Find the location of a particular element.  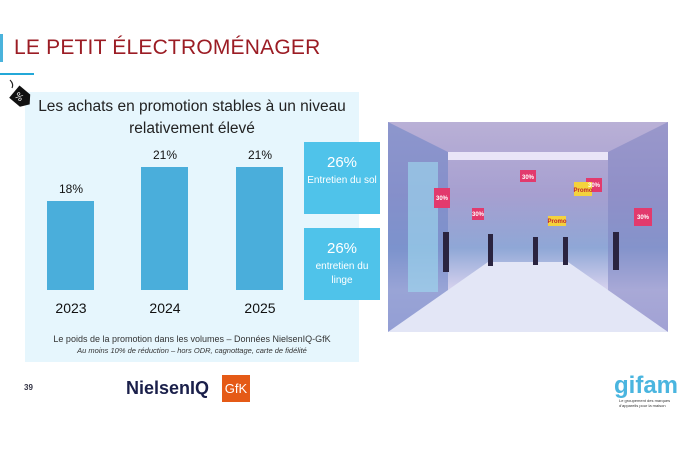

page-title: LE PETIT ÉLECTROMÉNAGER is located at coordinates (167, 47).